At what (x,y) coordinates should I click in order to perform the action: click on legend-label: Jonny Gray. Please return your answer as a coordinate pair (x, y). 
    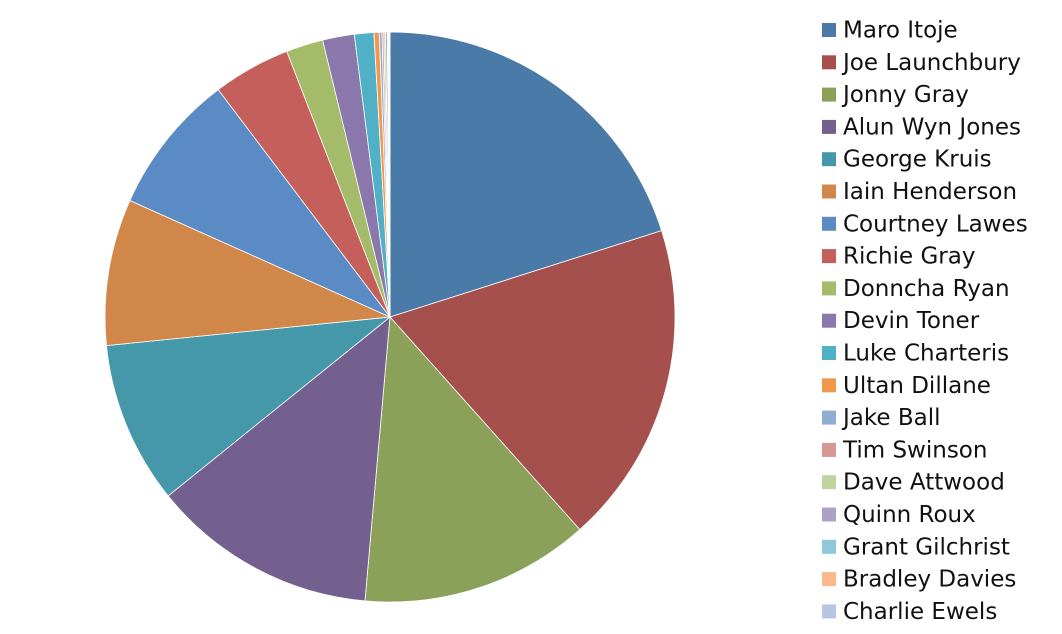
    Looking at the image, I should click on (905, 95).